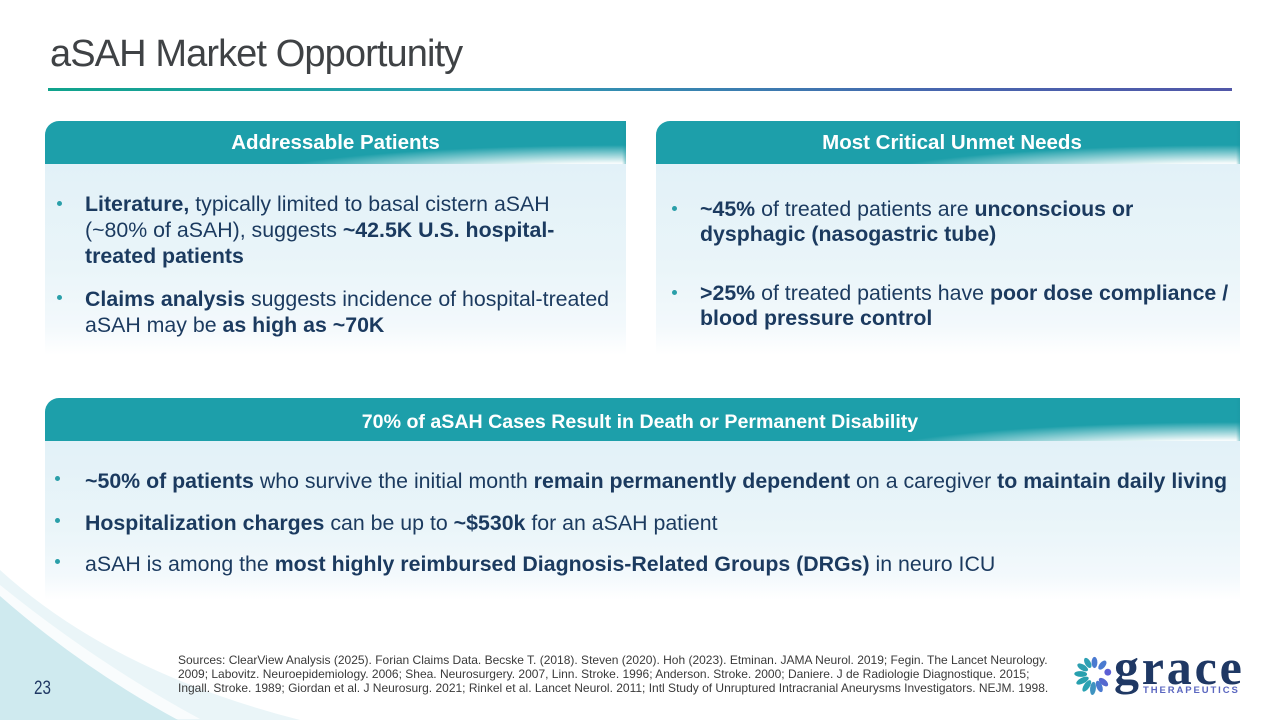 The height and width of the screenshot is (720, 1280). I want to click on svg-text: THERAPEUTICS, so click(1191, 690).